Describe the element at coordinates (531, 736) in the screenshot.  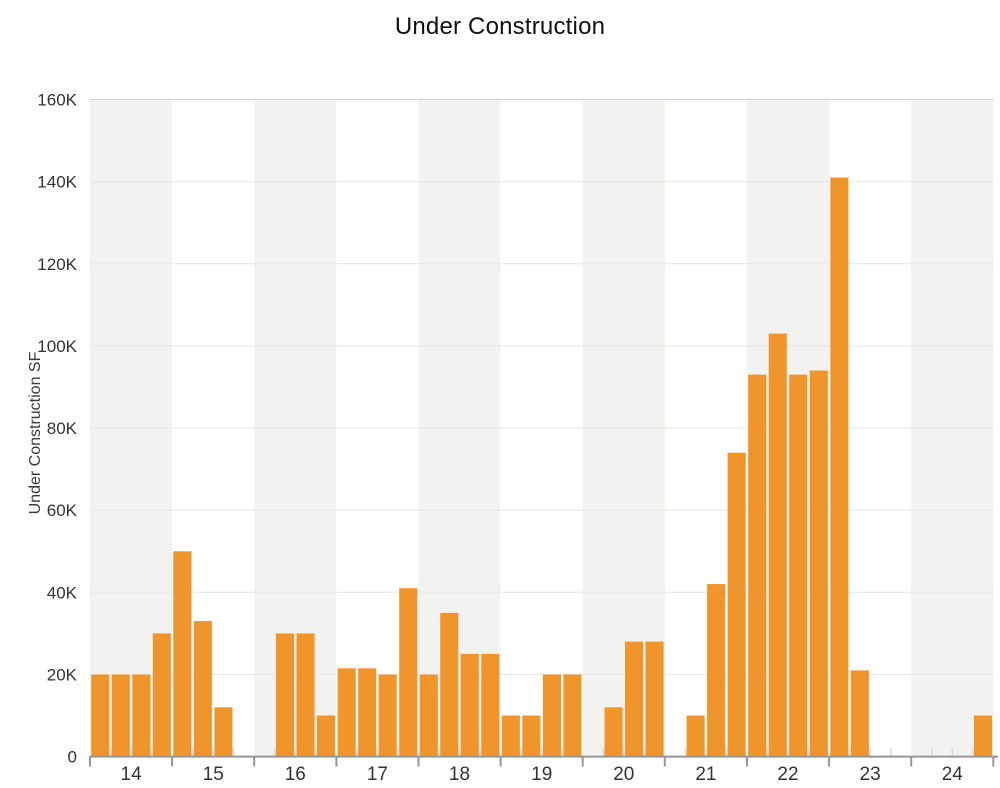
I see `bar-19-Q2` at that location.